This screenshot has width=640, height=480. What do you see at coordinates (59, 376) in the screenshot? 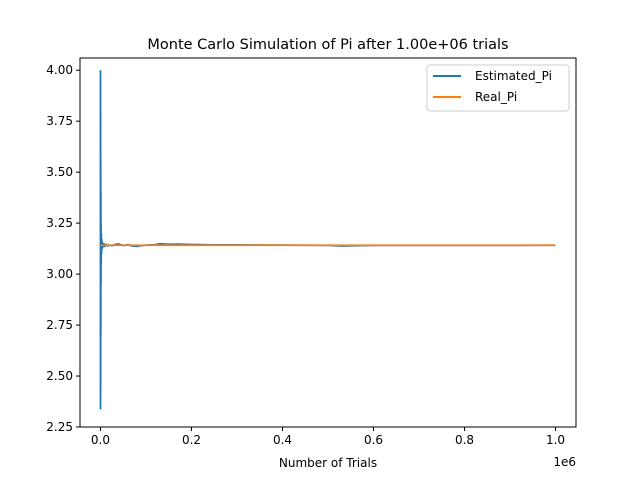
I see `y-tick-label: 2.50` at bounding box center [59, 376].